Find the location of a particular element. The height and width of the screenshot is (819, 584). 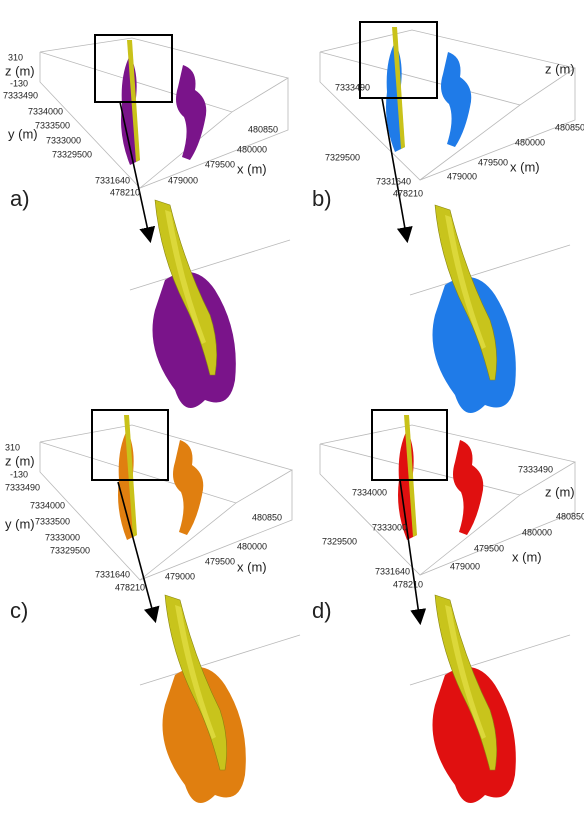

panel-label: b) is located at coordinates (322, 198).